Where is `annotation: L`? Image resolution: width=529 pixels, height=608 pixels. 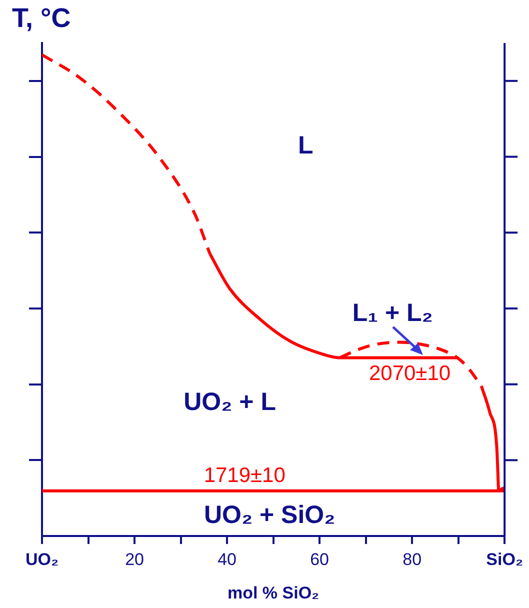 annotation: L is located at coordinates (306, 145).